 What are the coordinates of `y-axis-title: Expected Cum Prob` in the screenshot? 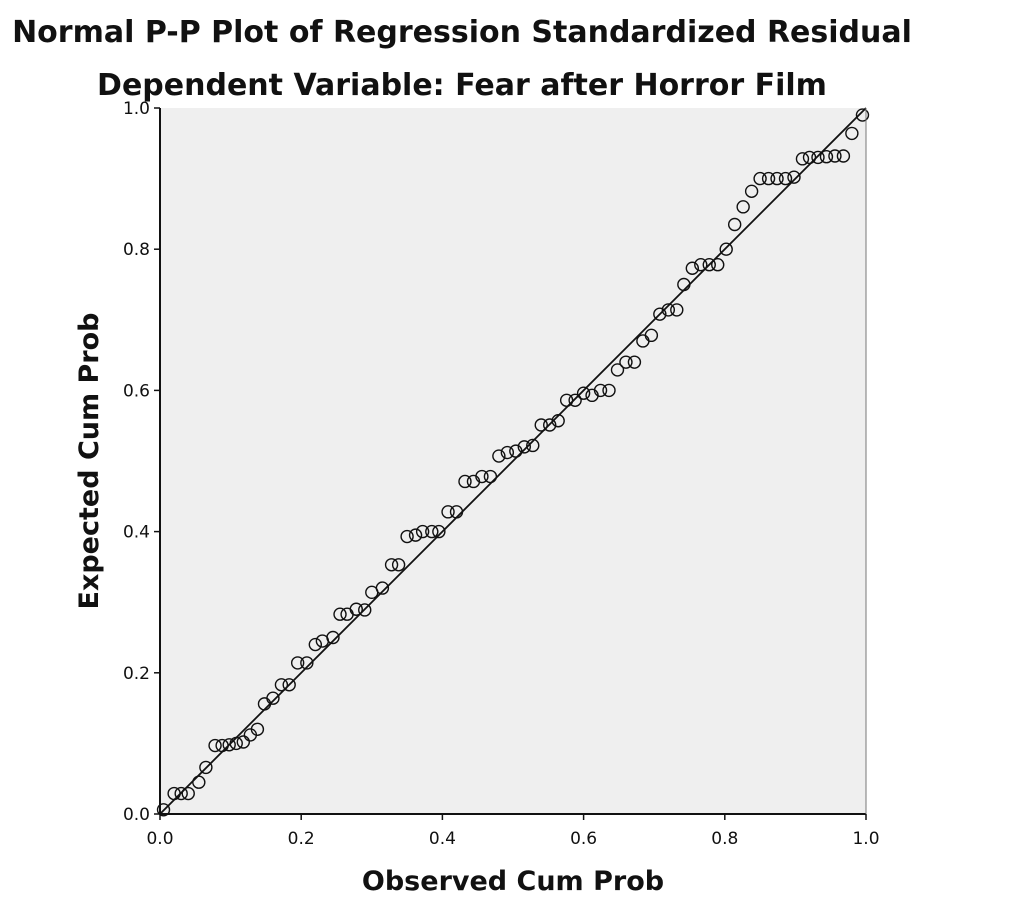 It's located at (89, 461).